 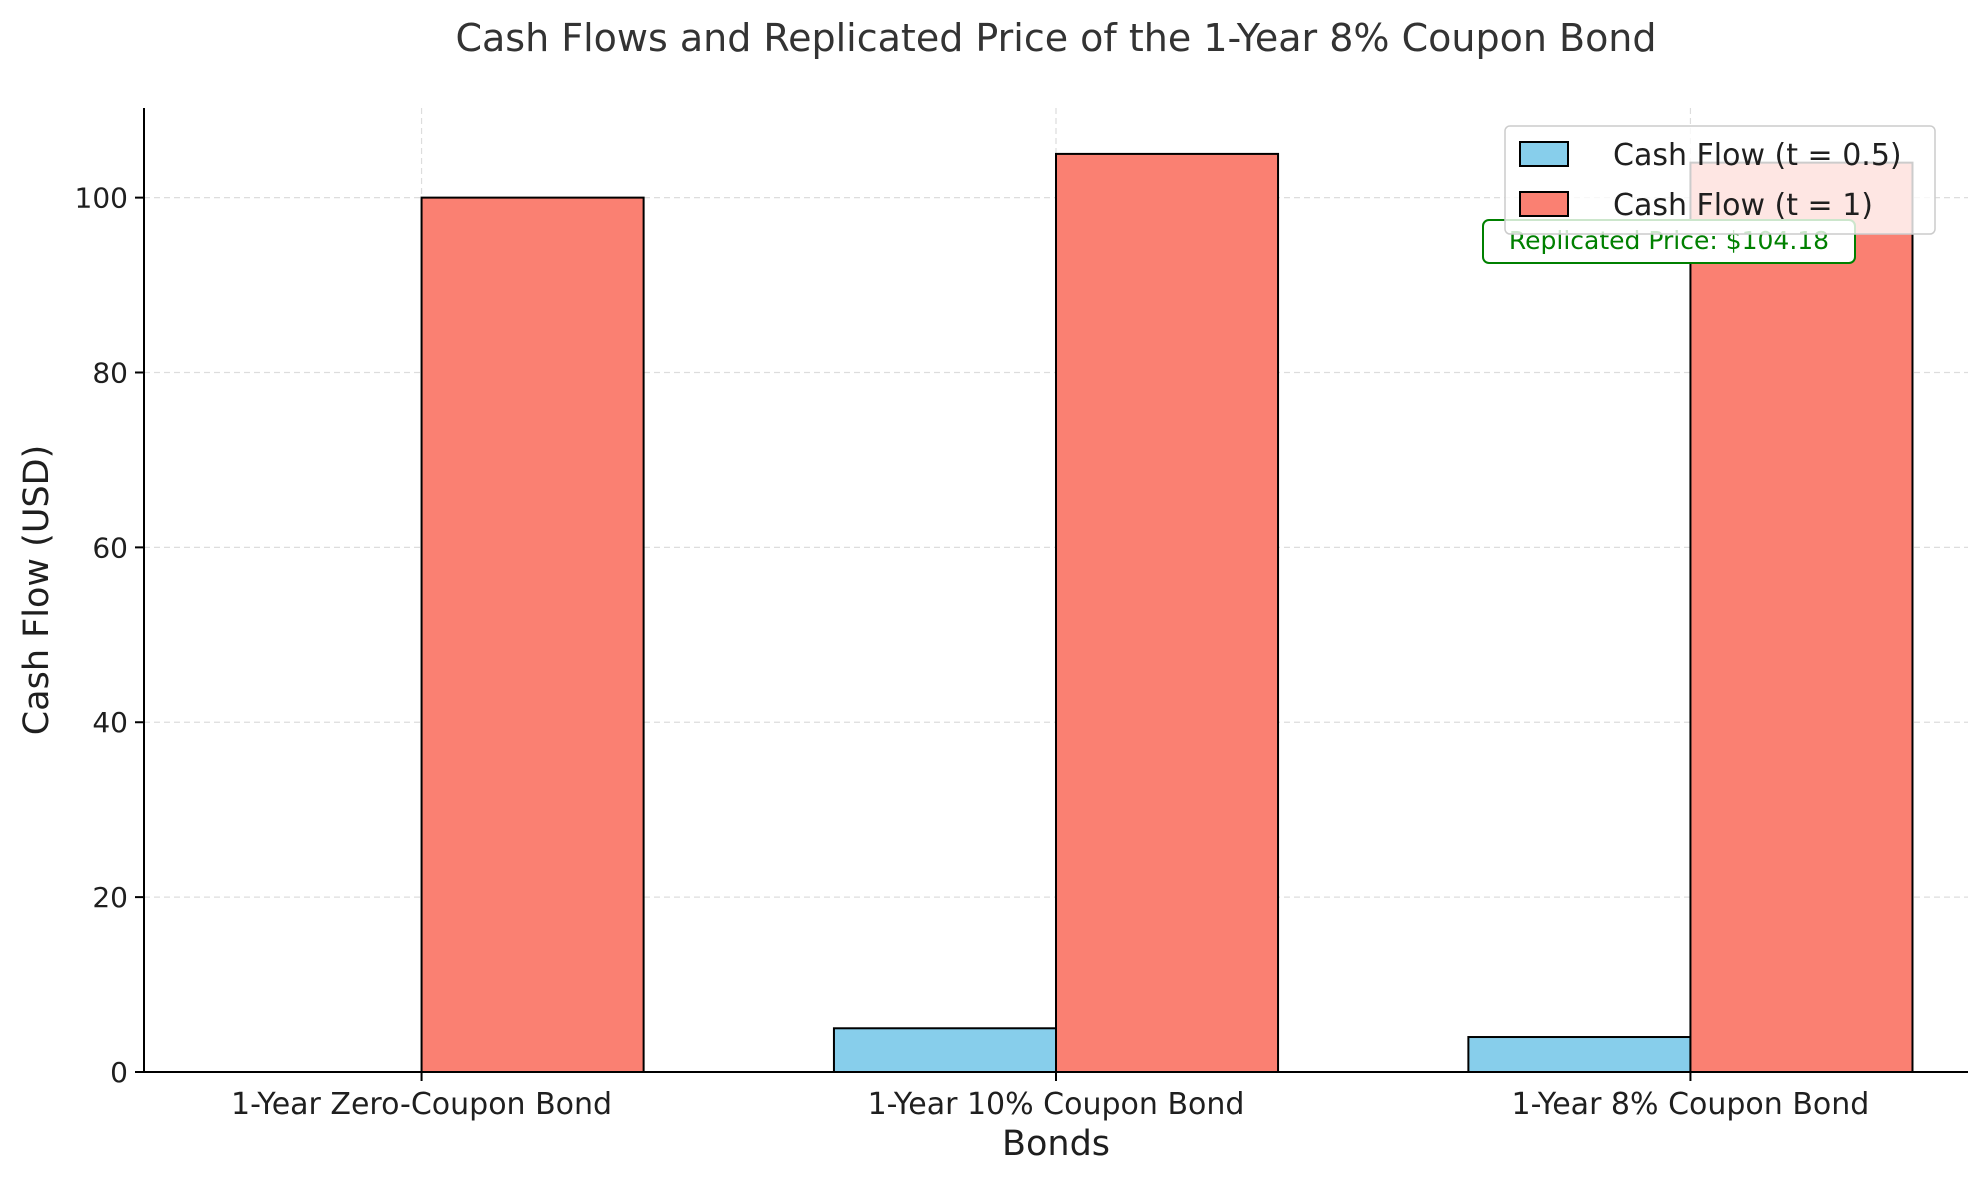 What do you see at coordinates (110, 372) in the screenshot?
I see `y-tick-label: 80` at bounding box center [110, 372].